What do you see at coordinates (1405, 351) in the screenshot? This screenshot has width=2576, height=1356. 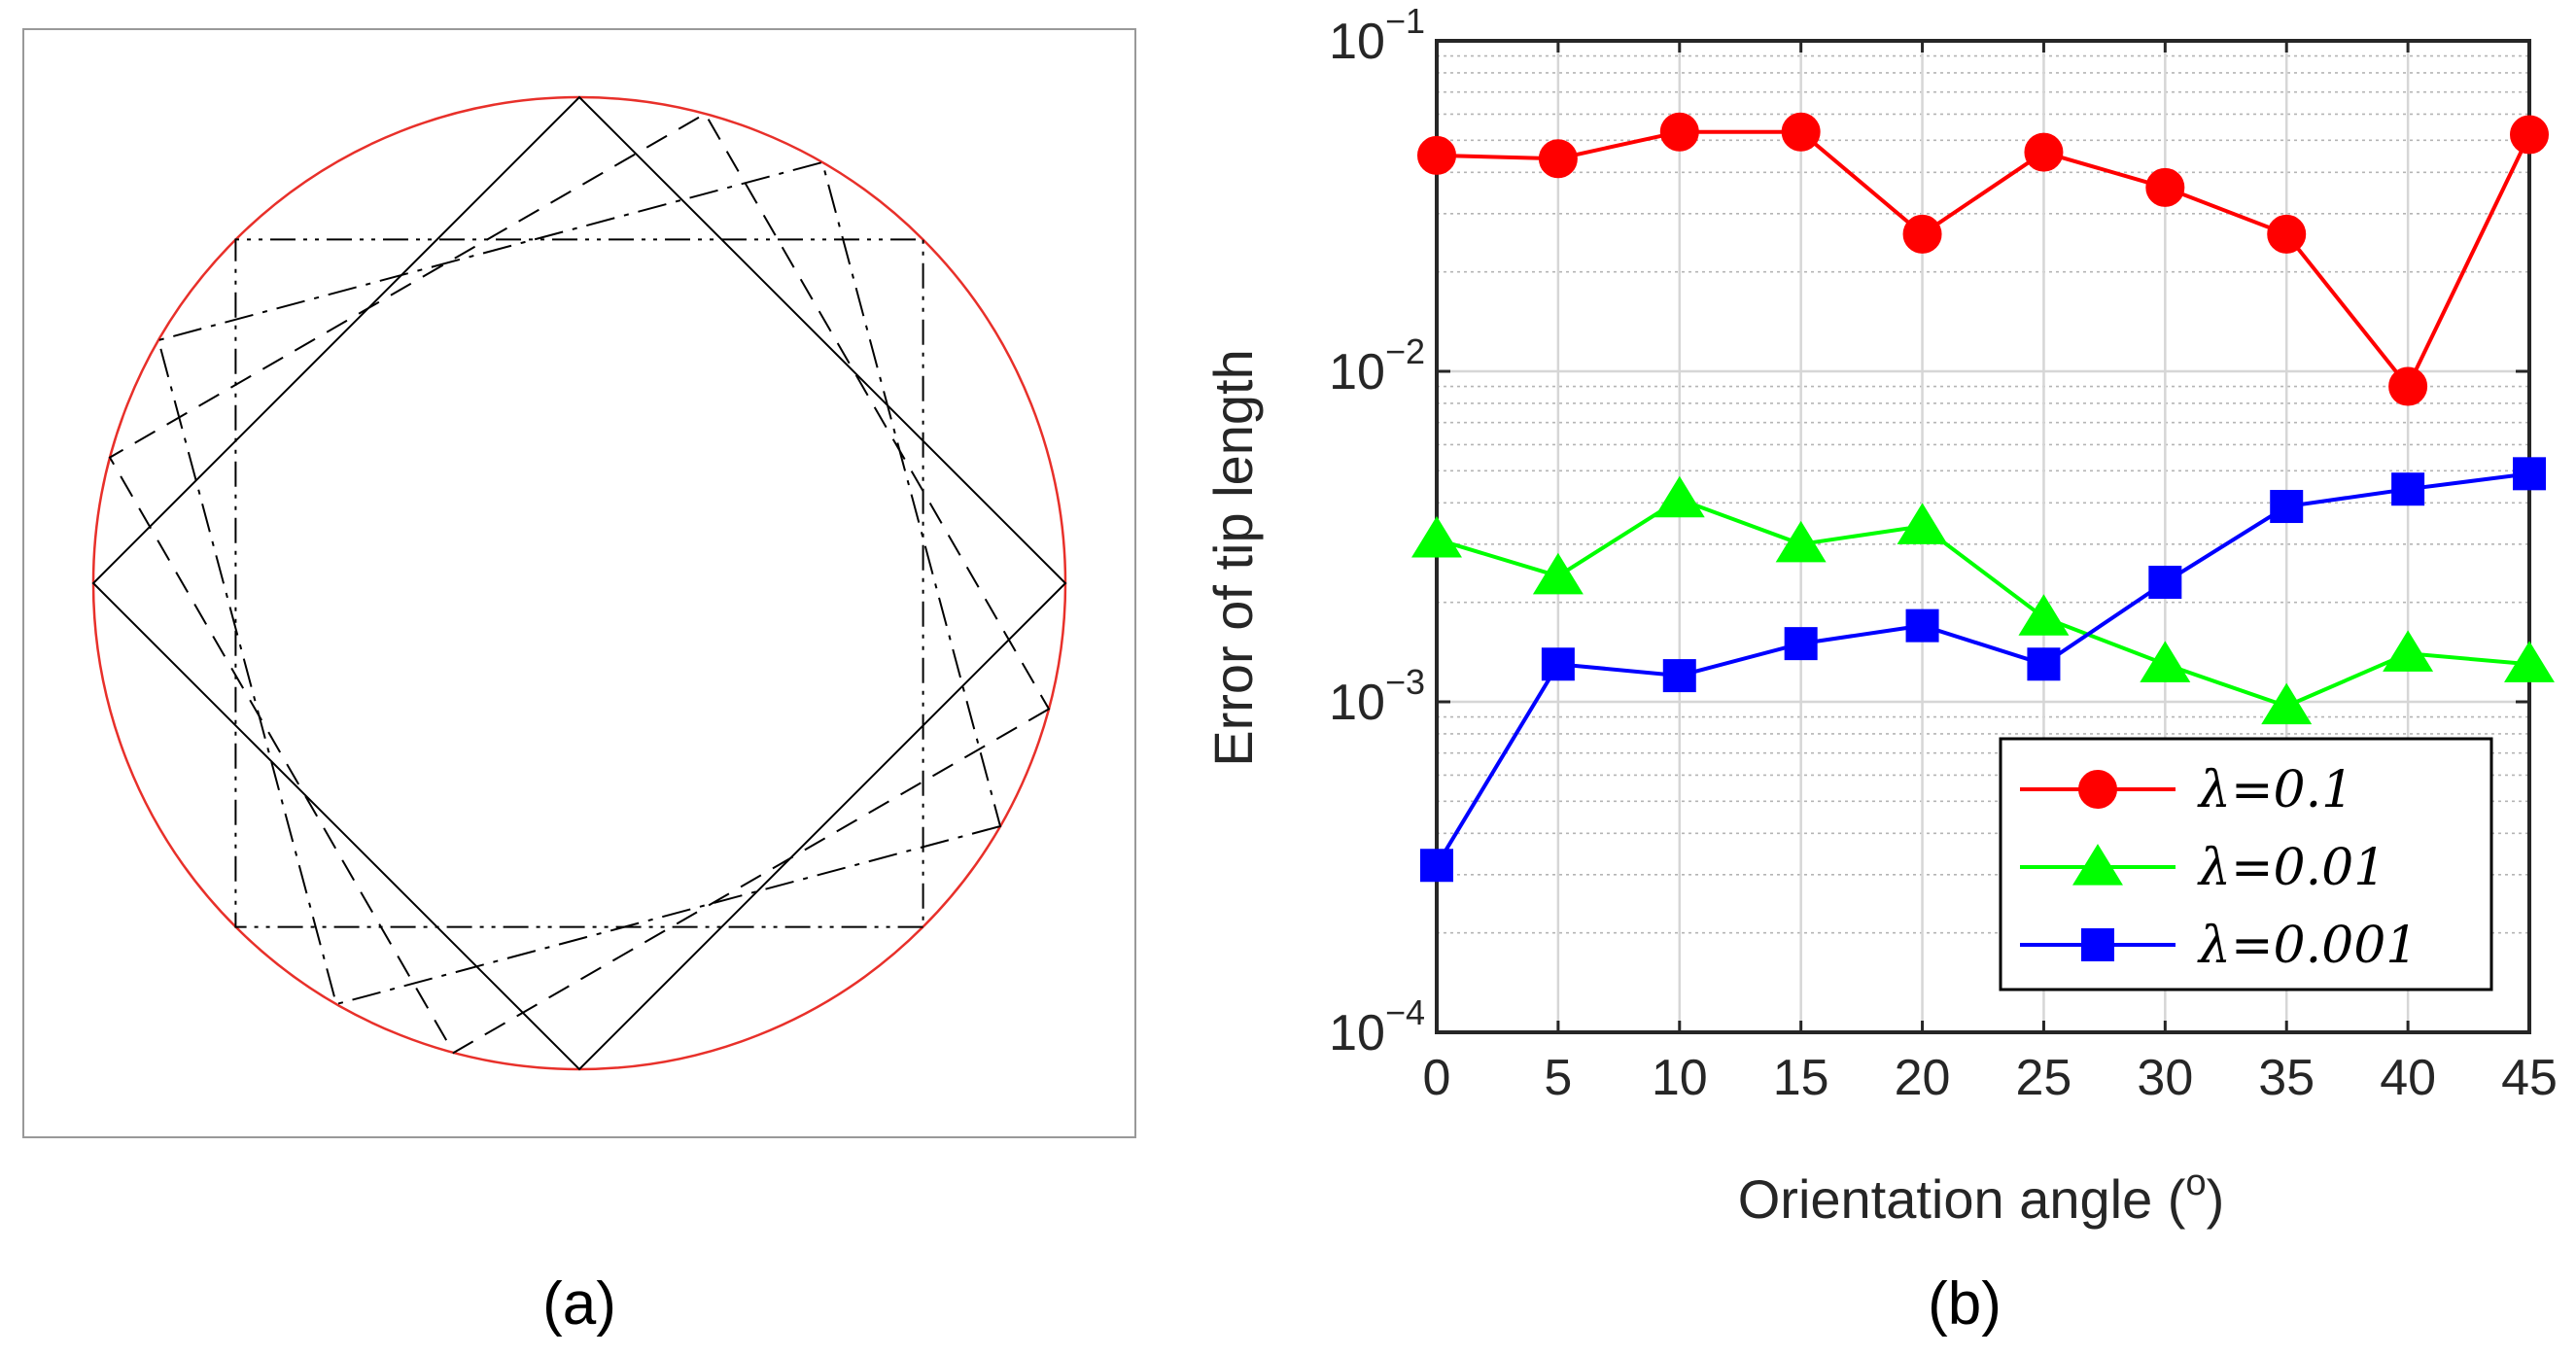 I see `y-tick-label-exponent: −2` at bounding box center [1405, 351].